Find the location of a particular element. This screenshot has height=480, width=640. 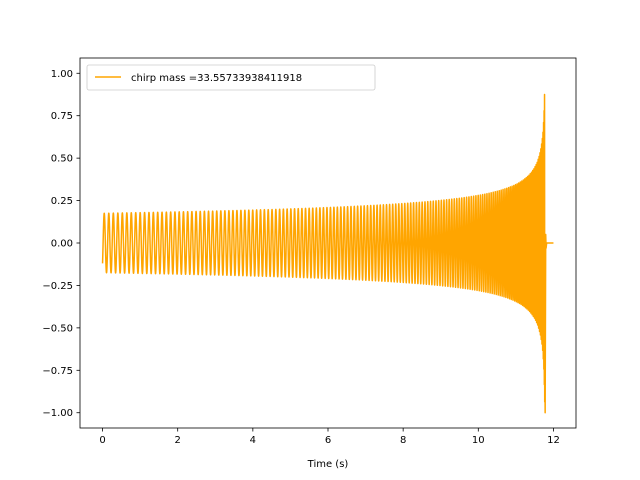

y-tick-label: 0.00 is located at coordinates (62, 244).